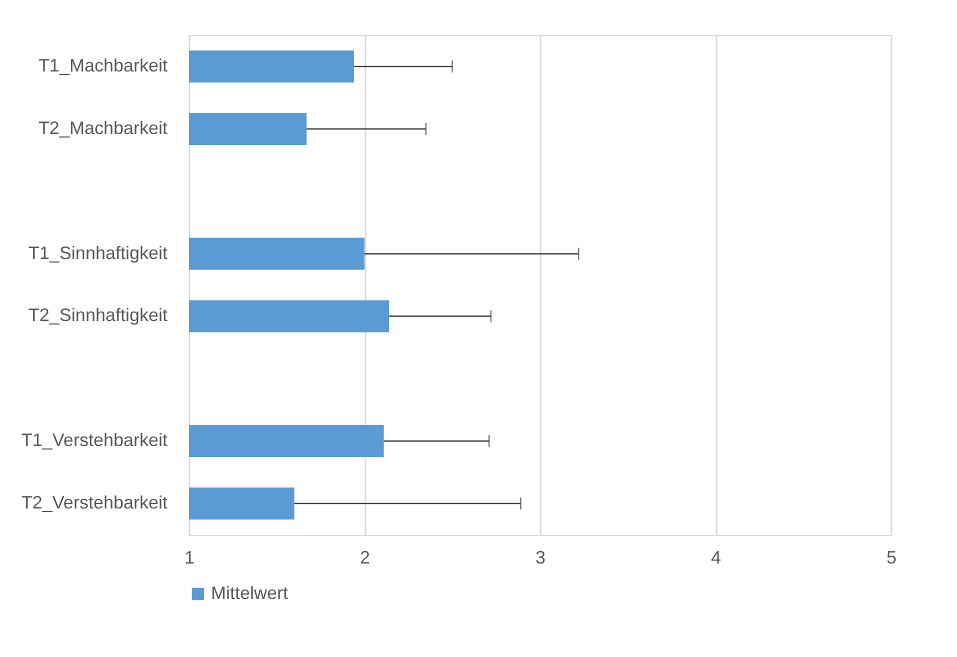 The height and width of the screenshot is (657, 957). I want to click on y-tick-label: T2_Sinnhaftigkeit, so click(98, 315).